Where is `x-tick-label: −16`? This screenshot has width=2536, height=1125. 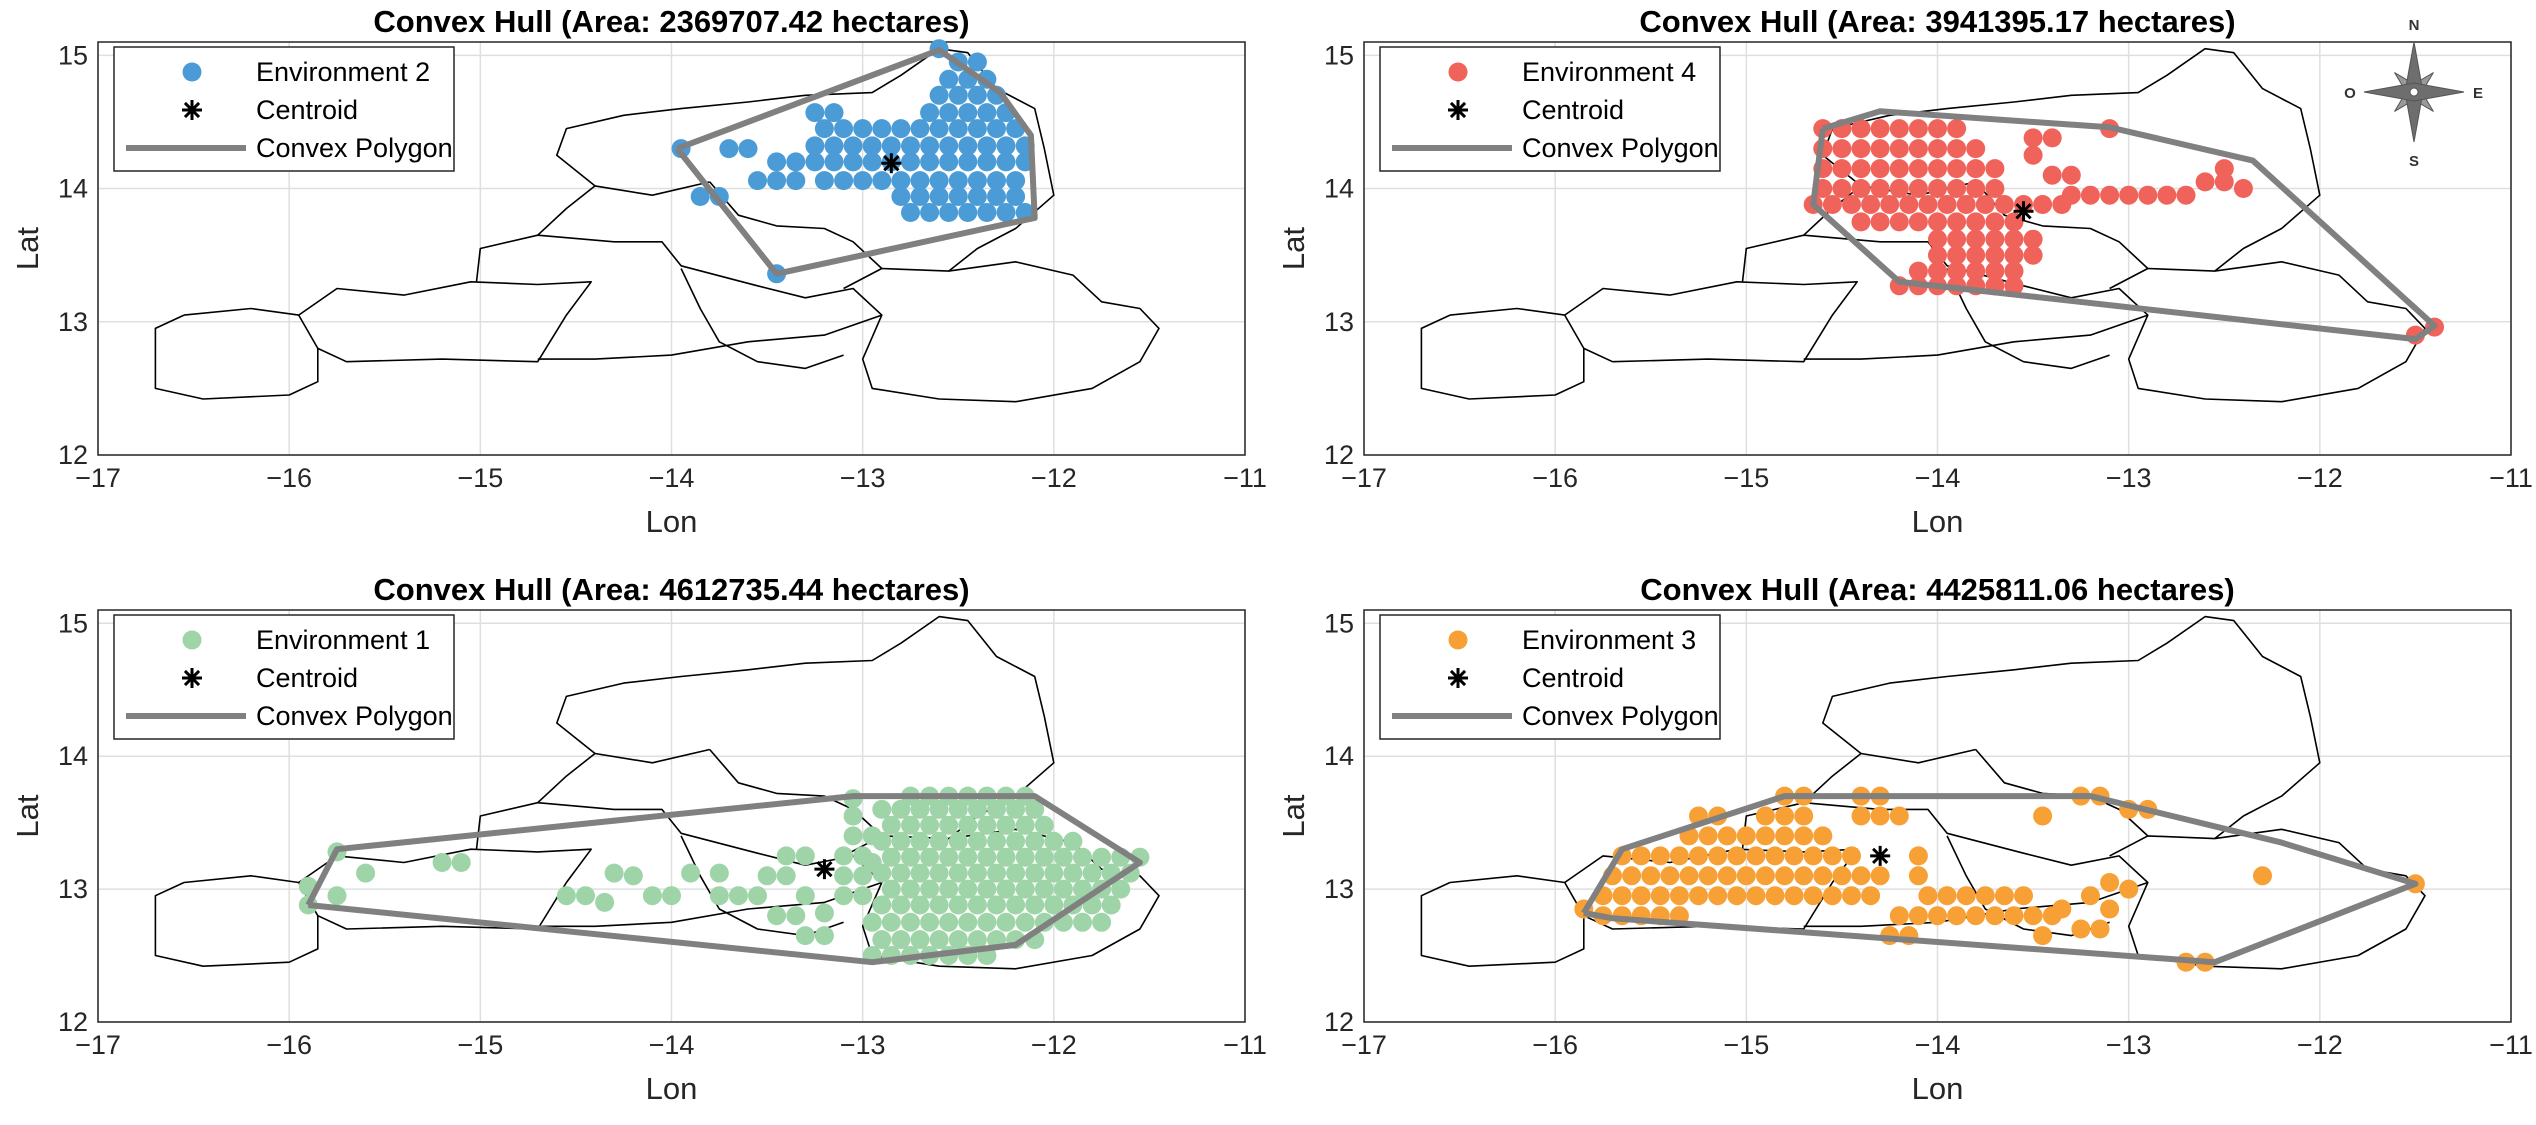
x-tick-label: −16 is located at coordinates (1555, 478).